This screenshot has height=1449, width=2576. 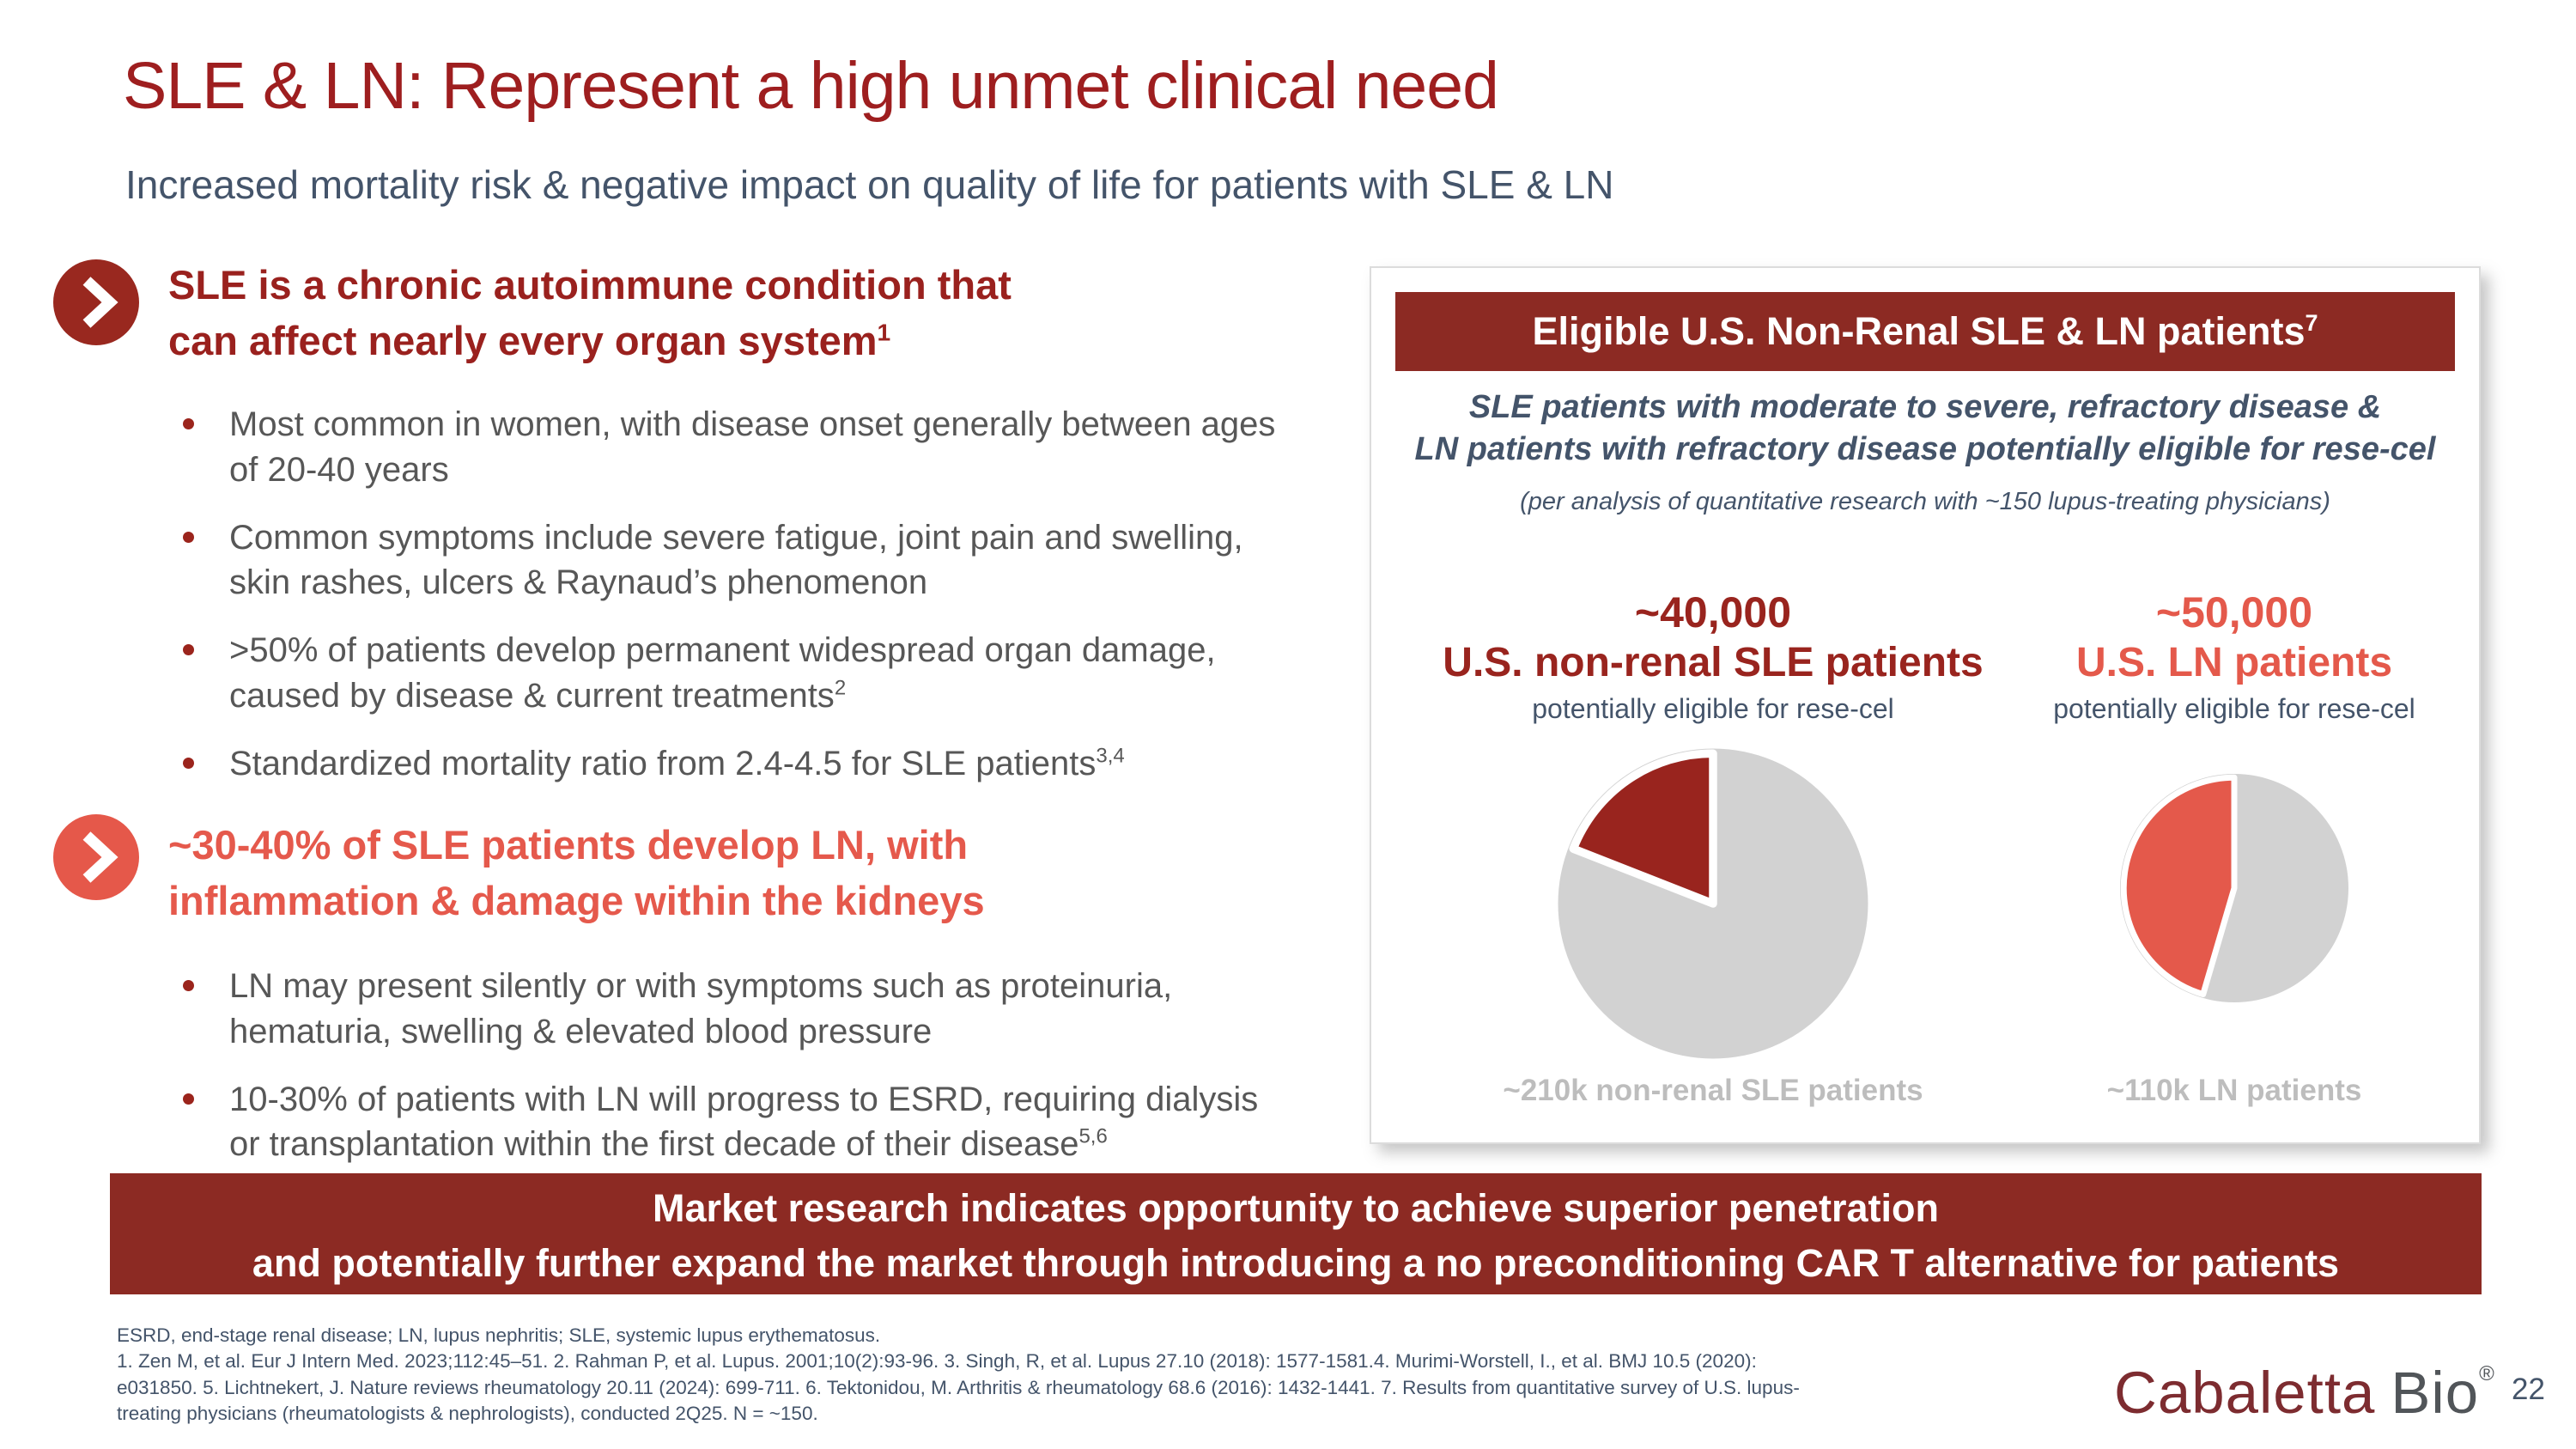 I want to click on stat-value: ~50,000, so click(x=2234, y=612).